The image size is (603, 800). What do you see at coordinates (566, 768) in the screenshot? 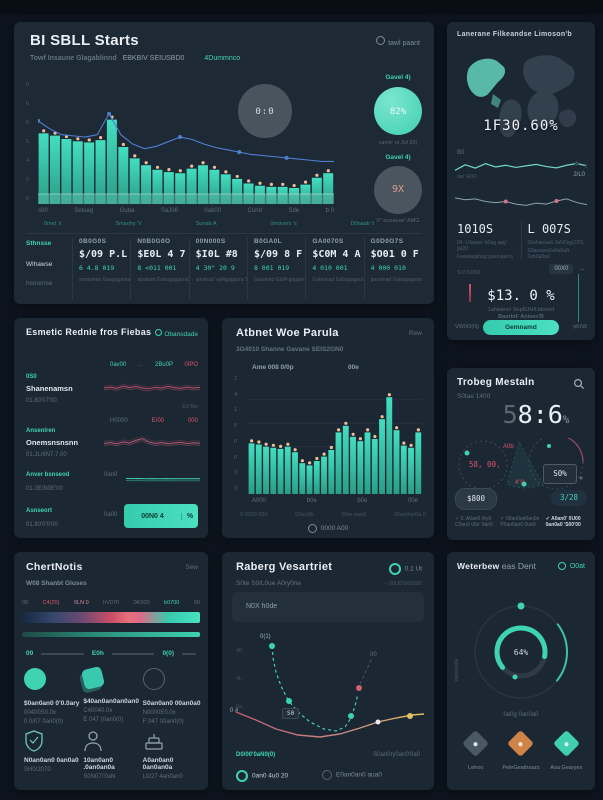
I see `diamond-label: Asa Gearyes` at bounding box center [566, 768].